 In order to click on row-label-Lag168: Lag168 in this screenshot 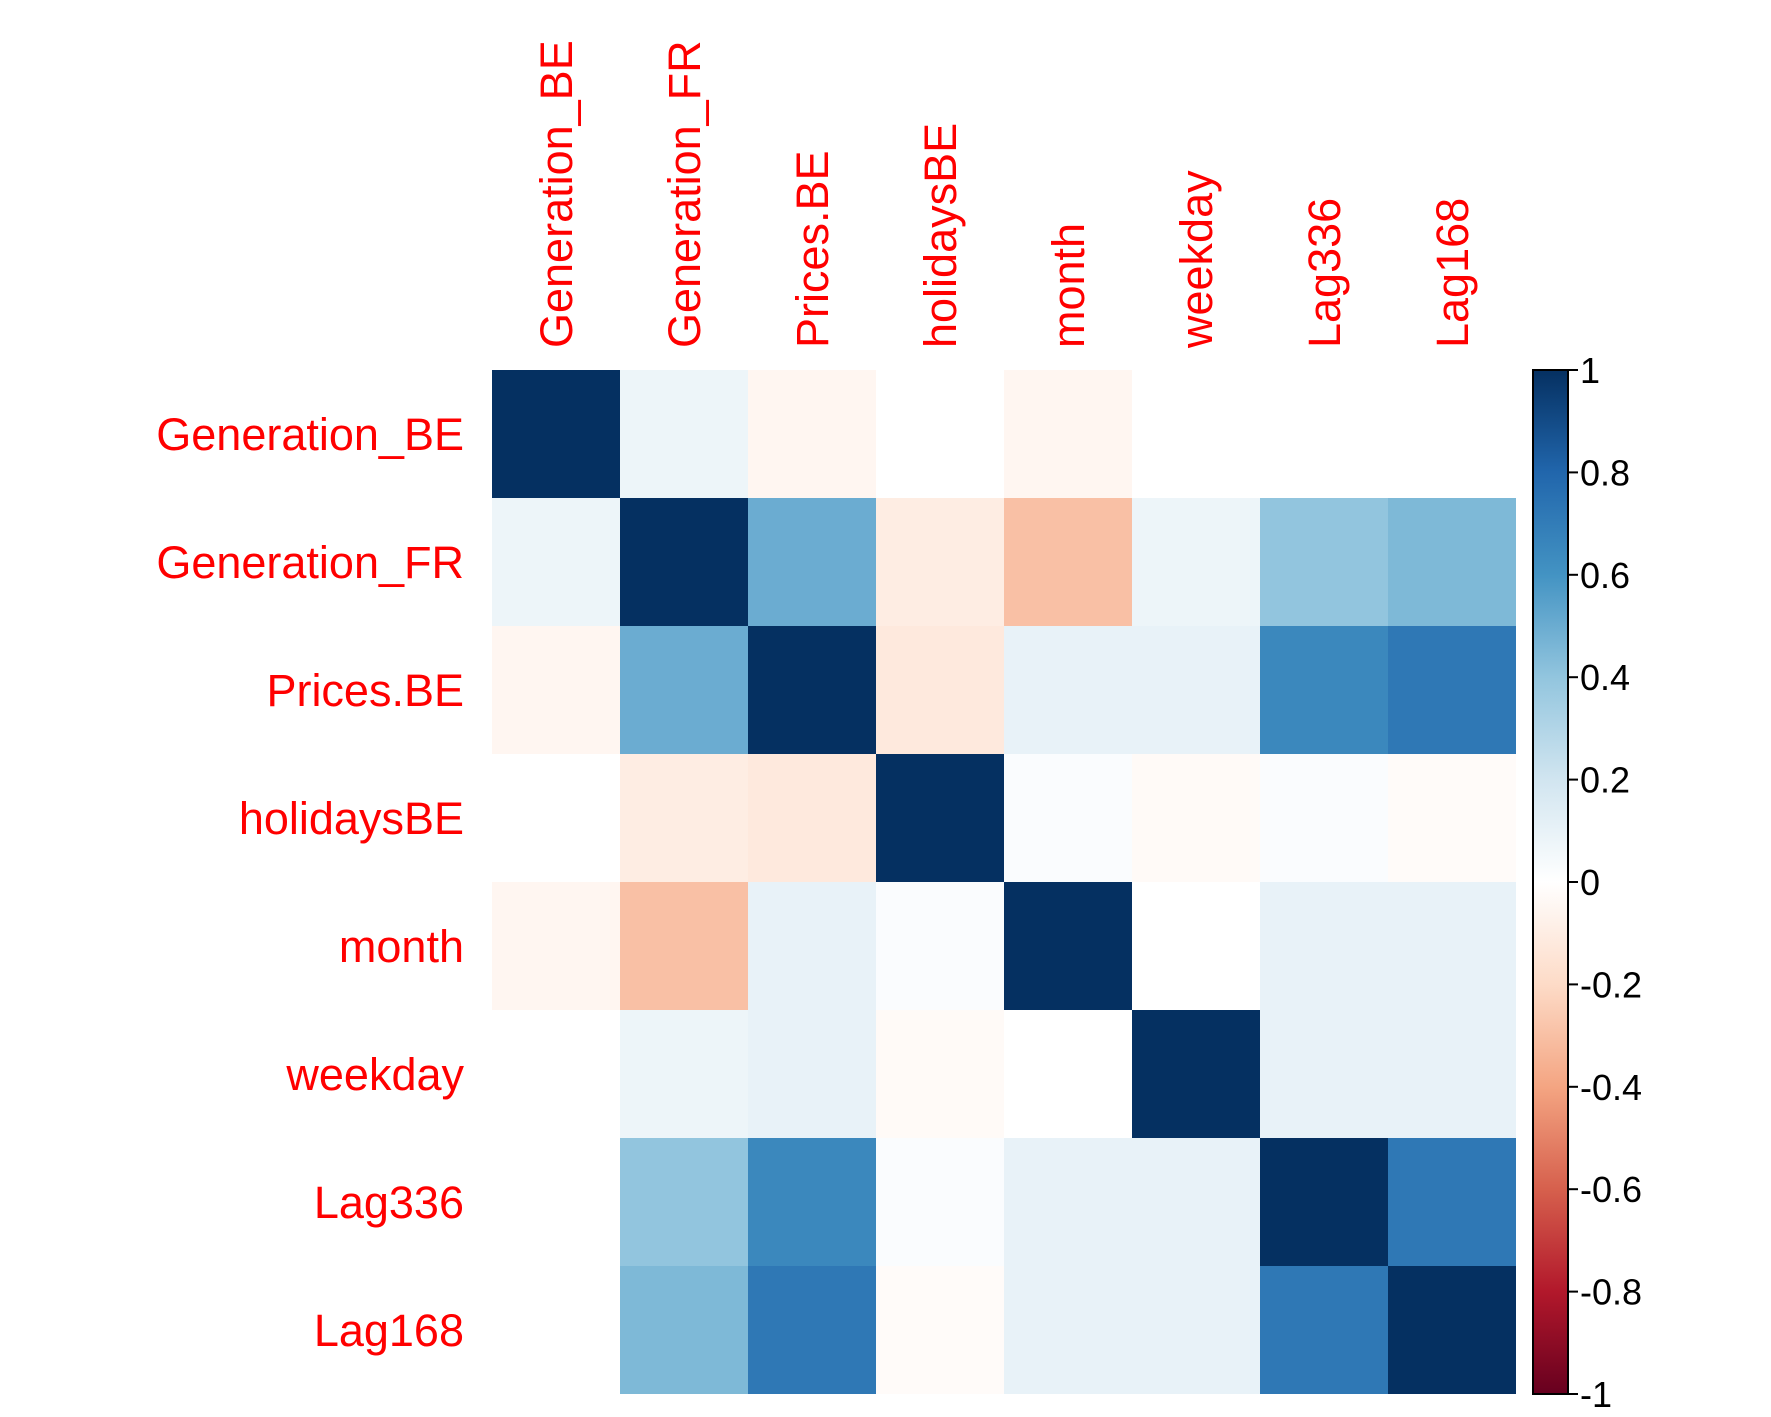, I will do `click(389, 1330)`.